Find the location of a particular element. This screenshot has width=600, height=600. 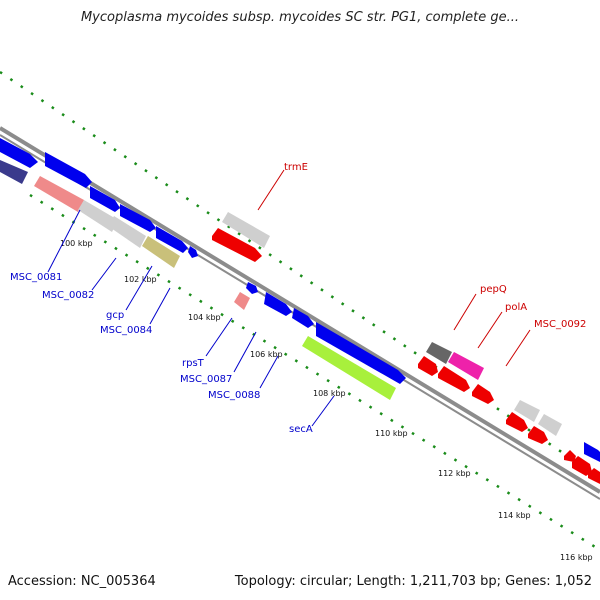

accession-text: Accession: NC_005364 is located at coordinates (82, 581).